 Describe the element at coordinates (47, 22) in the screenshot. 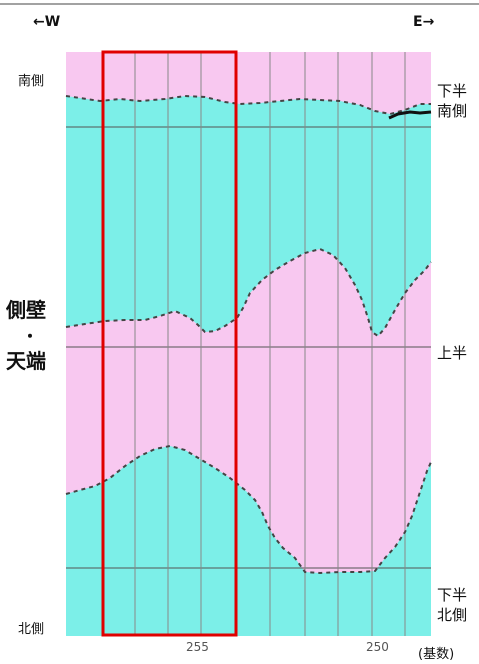

I see `west-direction-label: ←W` at that location.